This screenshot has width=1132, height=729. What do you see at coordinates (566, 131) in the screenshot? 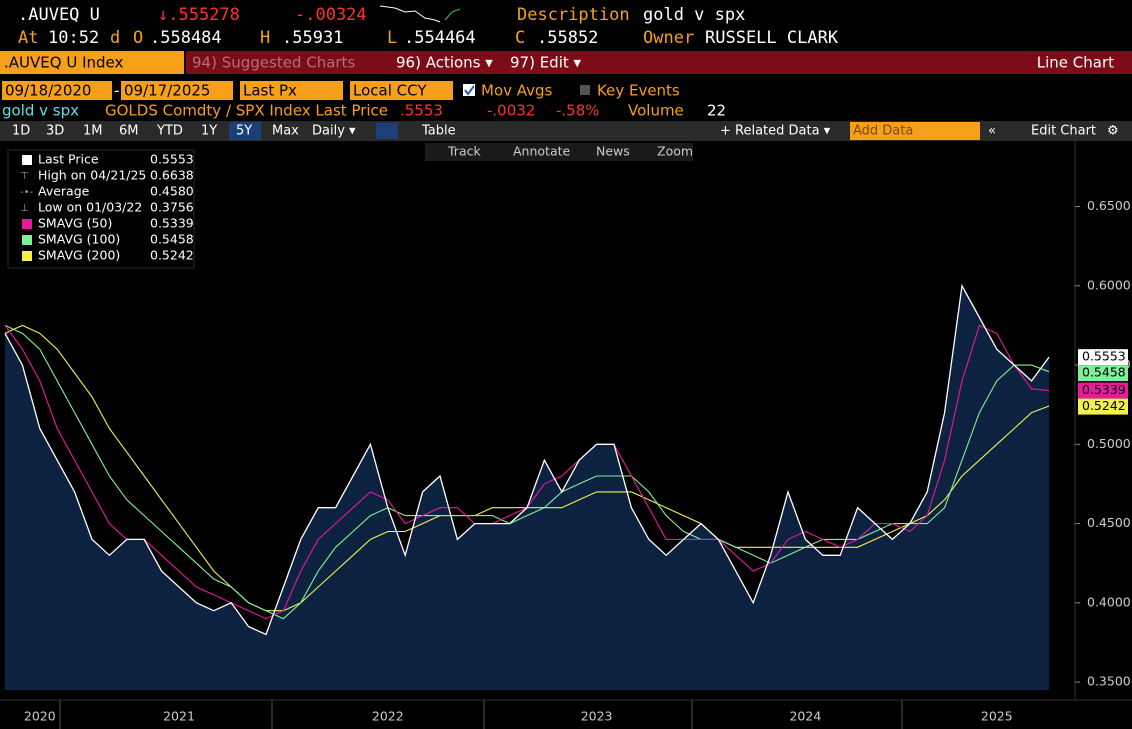
I see `range-bar` at bounding box center [566, 131].